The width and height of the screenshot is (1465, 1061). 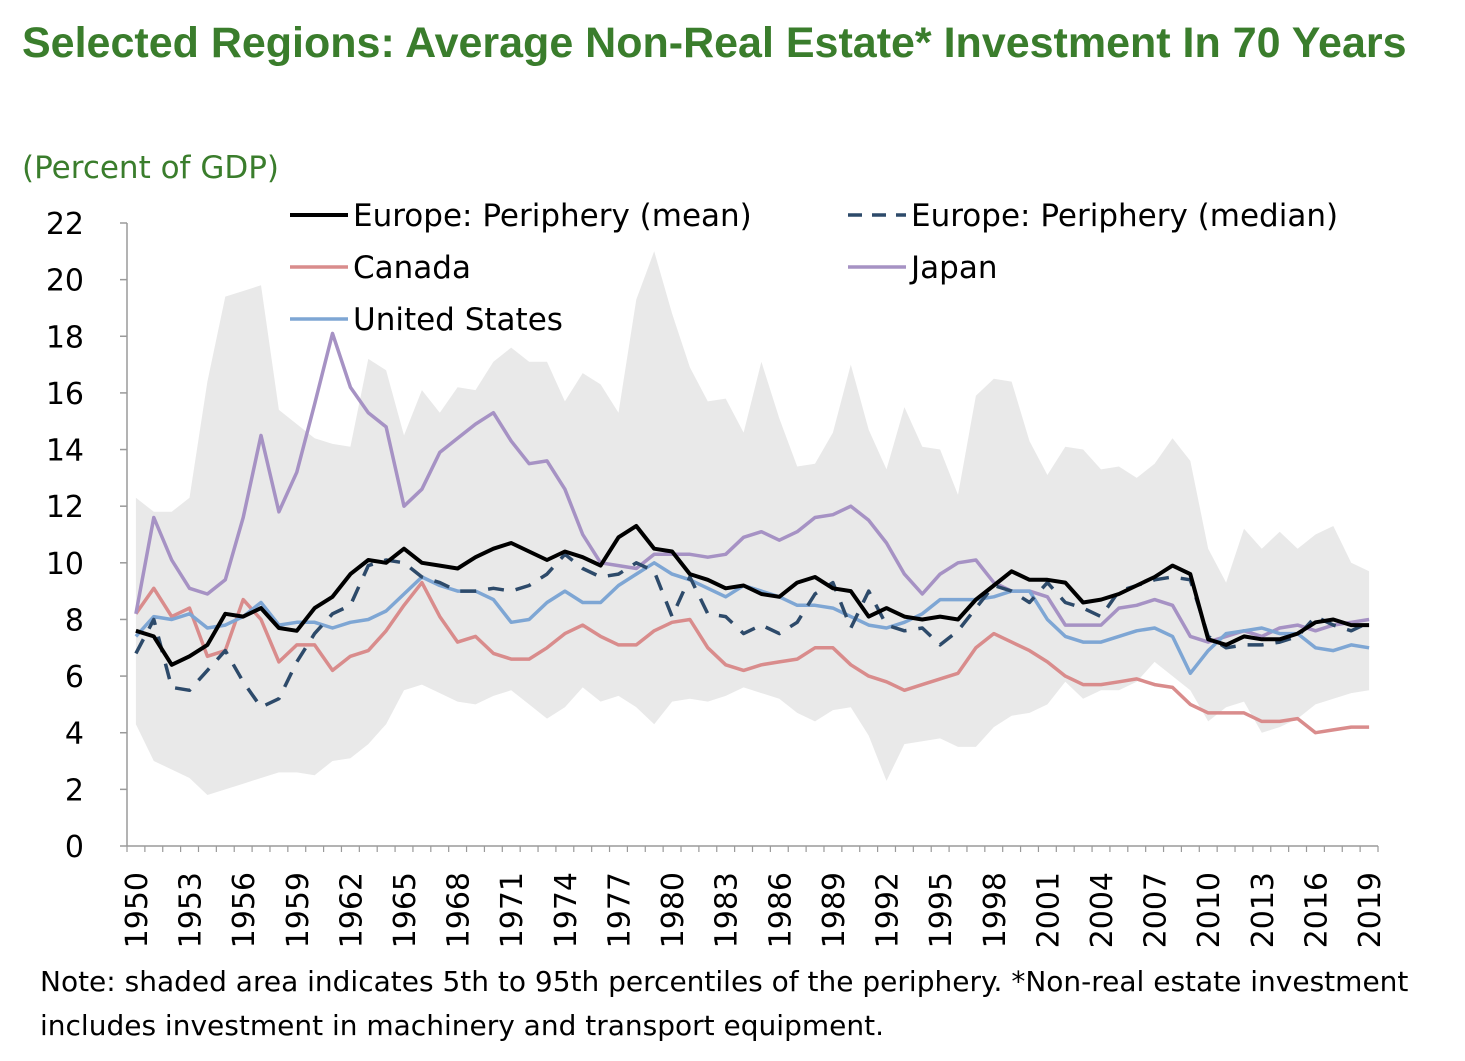 I want to click on x-tick-label: 1950, so click(x=137, y=910).